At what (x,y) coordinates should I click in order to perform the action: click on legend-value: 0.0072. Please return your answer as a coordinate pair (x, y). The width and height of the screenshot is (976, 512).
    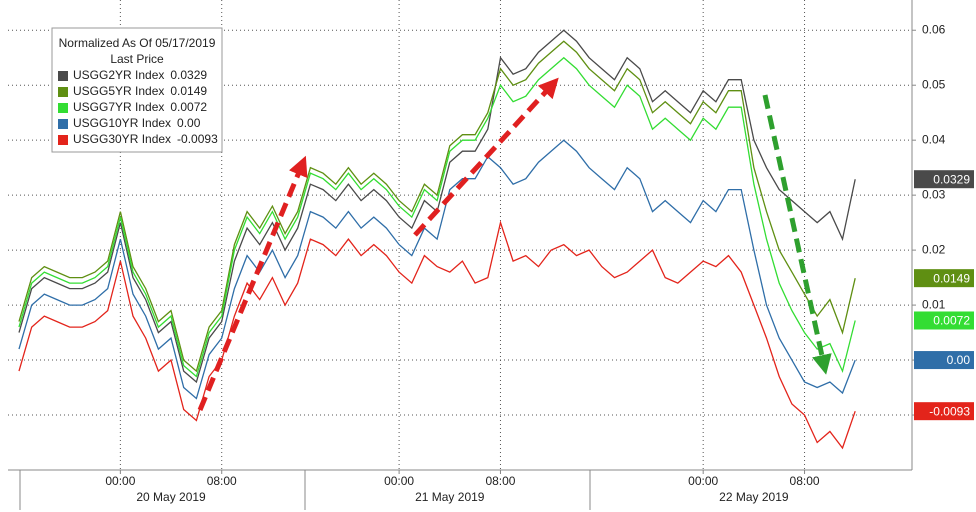
    Looking at the image, I should click on (188, 107).